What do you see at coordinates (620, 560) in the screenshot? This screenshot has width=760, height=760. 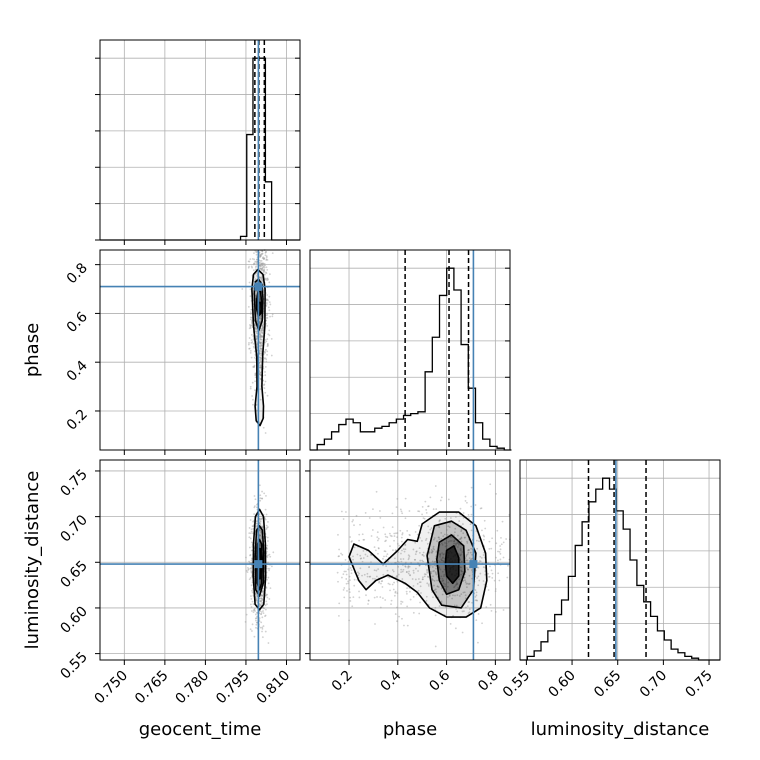 I see `panel-bg-luminosity_distance` at bounding box center [620, 560].